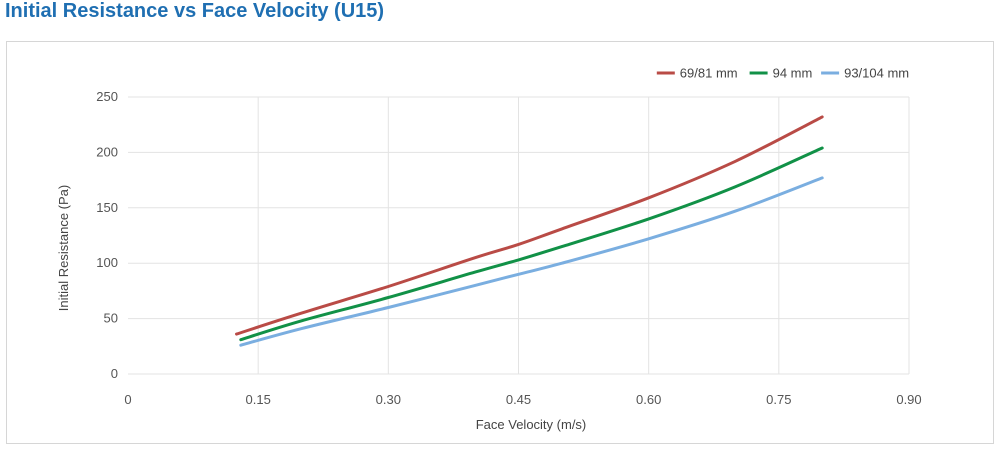  What do you see at coordinates (648, 399) in the screenshot?
I see `x-tick-label: 0.60` at bounding box center [648, 399].